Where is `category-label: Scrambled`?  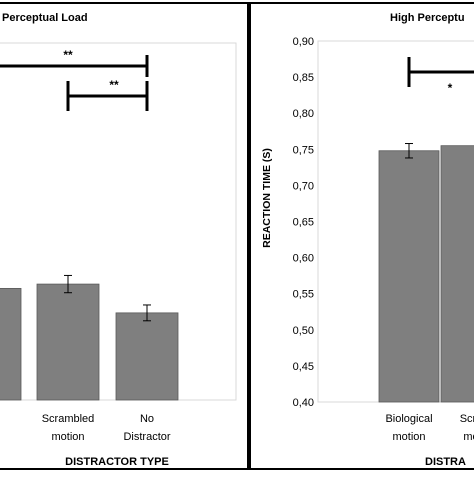 category-label: Scrambled is located at coordinates (68, 419).